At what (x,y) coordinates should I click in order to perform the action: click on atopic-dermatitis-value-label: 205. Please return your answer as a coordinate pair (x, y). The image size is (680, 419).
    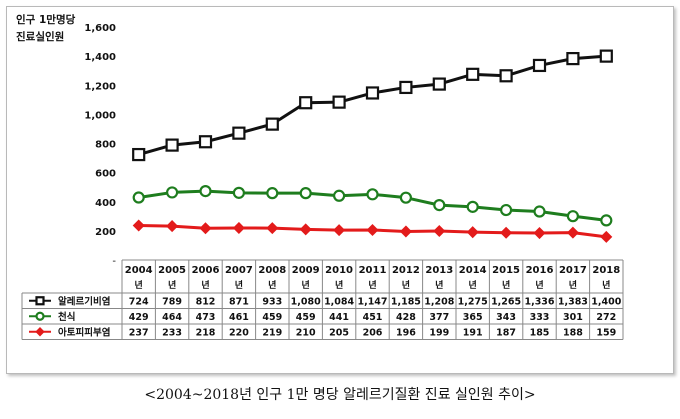
    Looking at the image, I should click on (339, 332).